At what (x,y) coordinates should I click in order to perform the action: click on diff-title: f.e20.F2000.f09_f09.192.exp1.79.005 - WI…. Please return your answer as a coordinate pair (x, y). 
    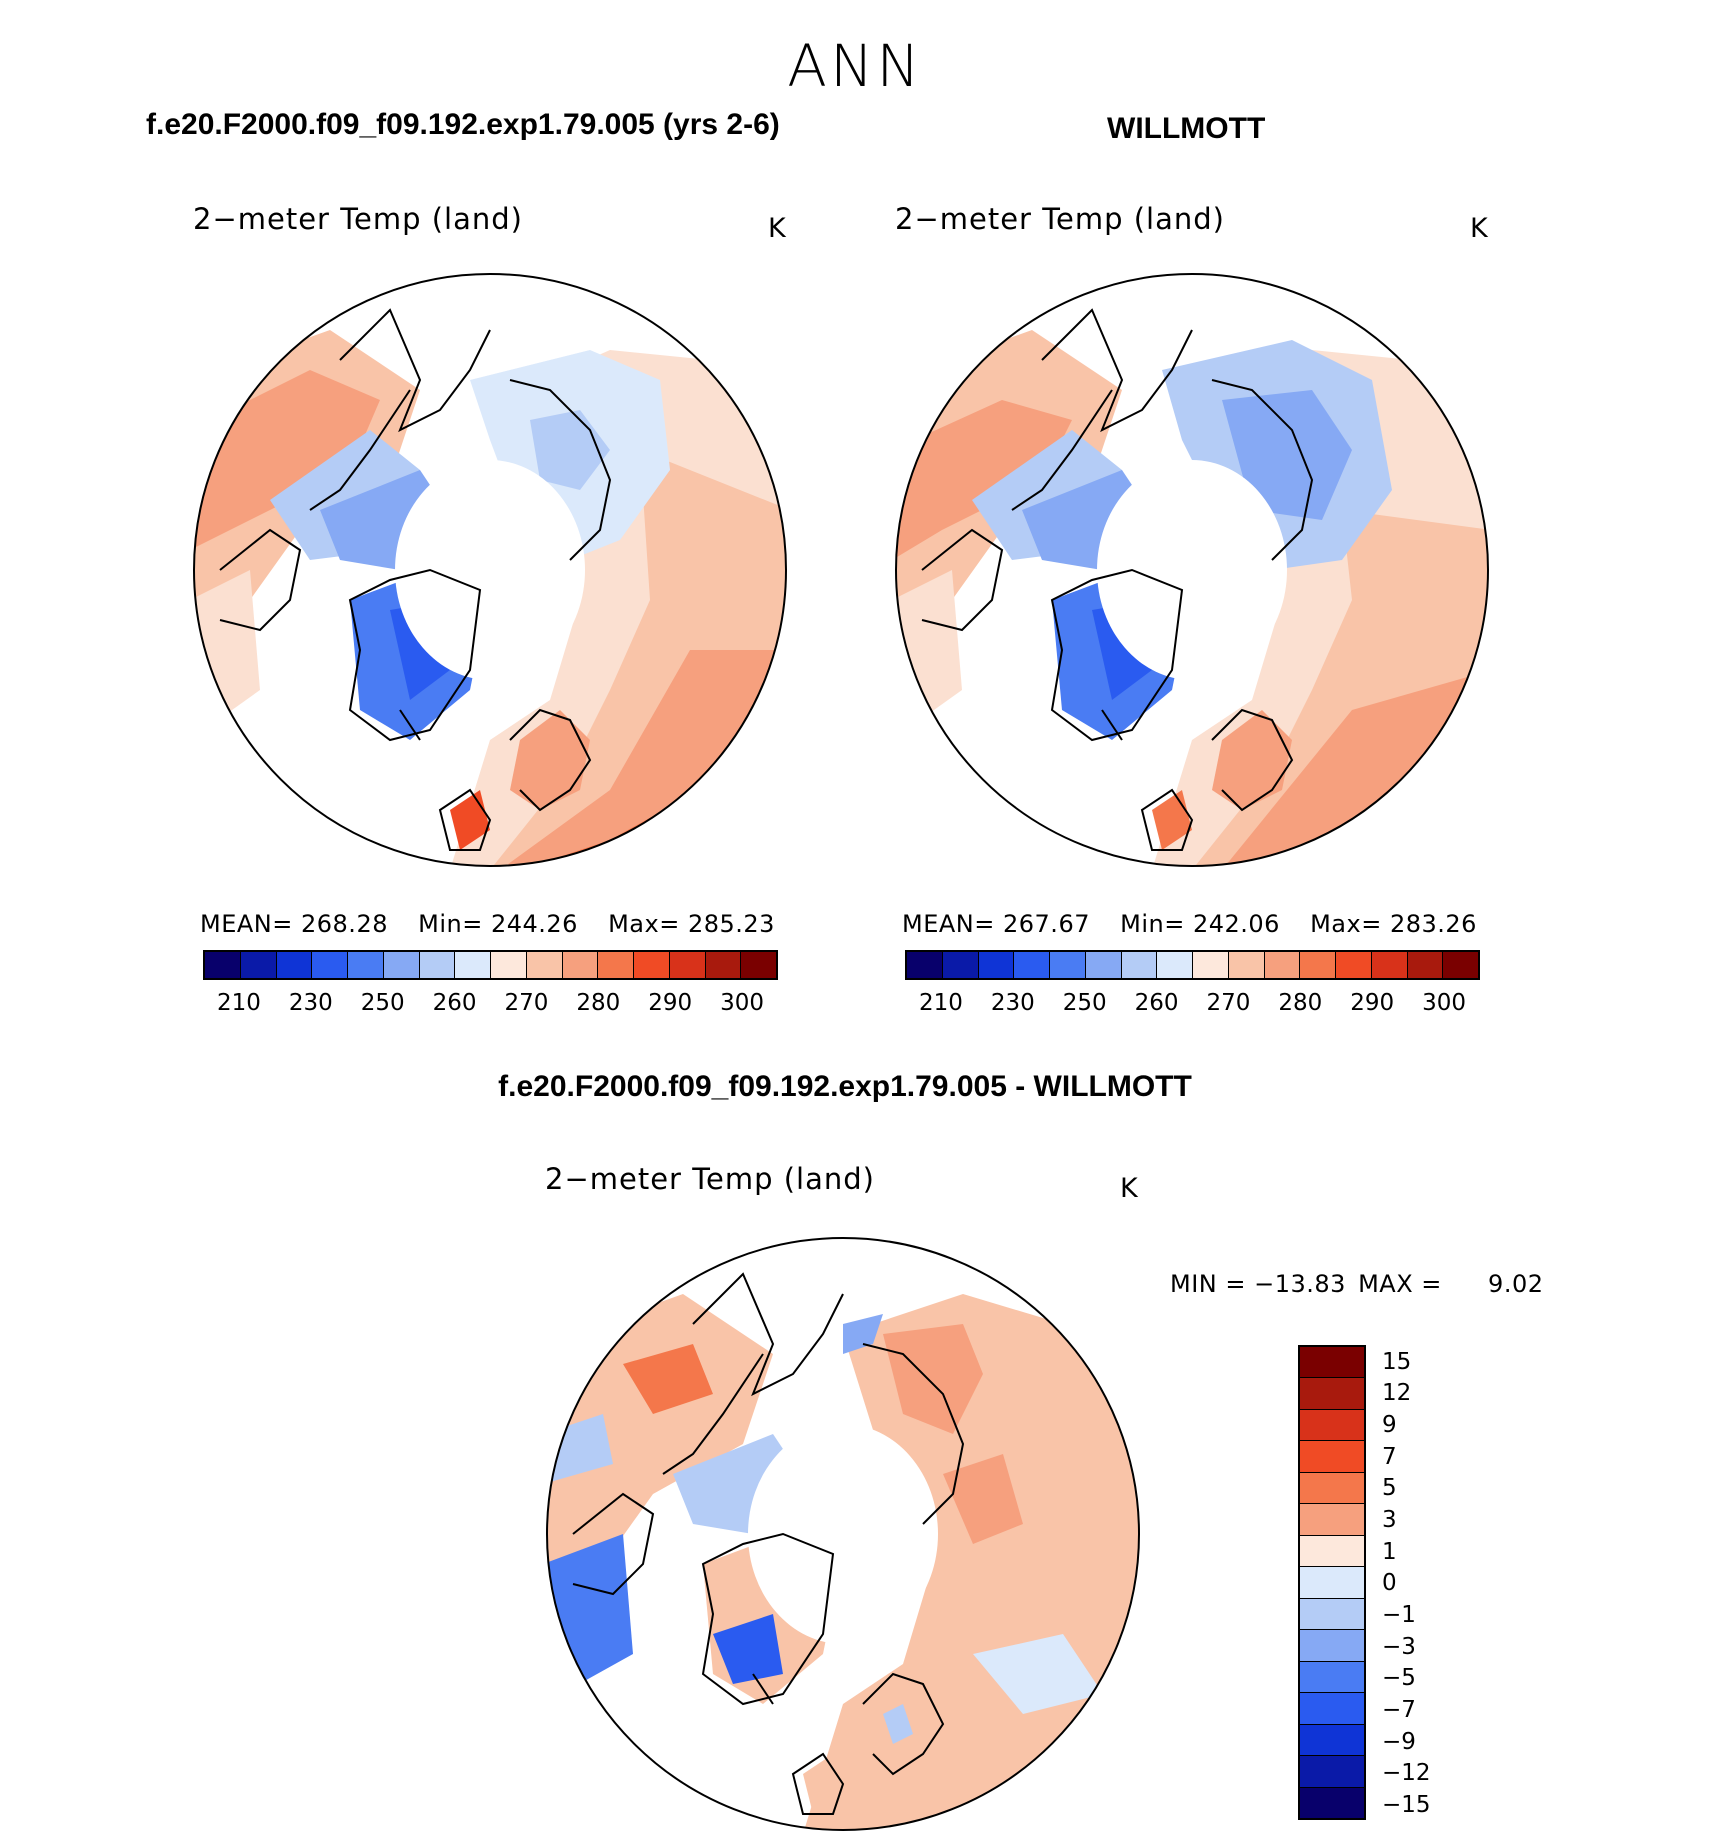
    Looking at the image, I should click on (845, 1086).